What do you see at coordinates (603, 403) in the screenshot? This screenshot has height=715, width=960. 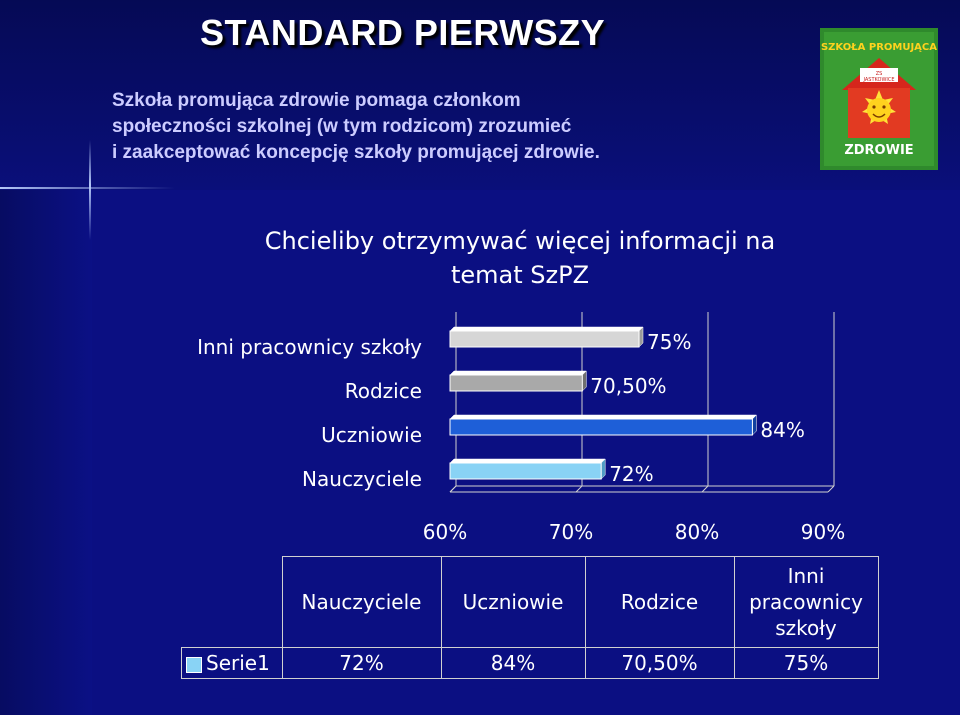 I see `chart-bars` at bounding box center [603, 403].